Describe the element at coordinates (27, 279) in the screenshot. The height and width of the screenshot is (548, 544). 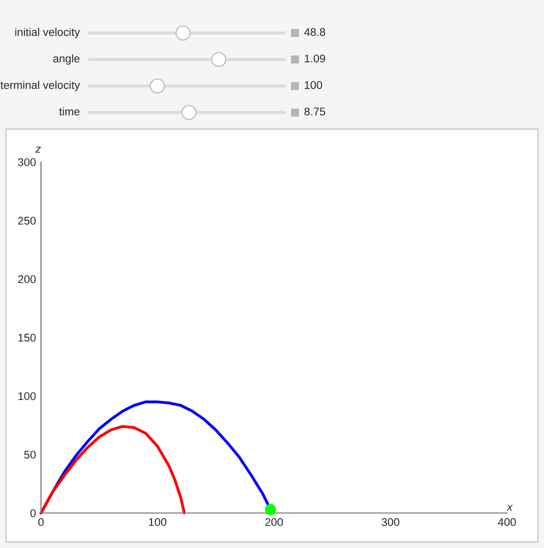
I see `y-tick-label: 200` at that location.